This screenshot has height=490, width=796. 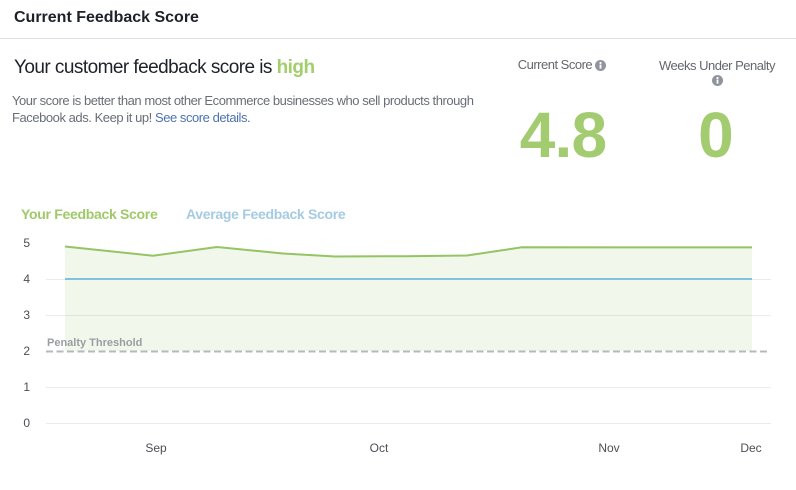 What do you see at coordinates (94, 343) in the screenshot?
I see `svg-text: Penalty Threshold` at bounding box center [94, 343].